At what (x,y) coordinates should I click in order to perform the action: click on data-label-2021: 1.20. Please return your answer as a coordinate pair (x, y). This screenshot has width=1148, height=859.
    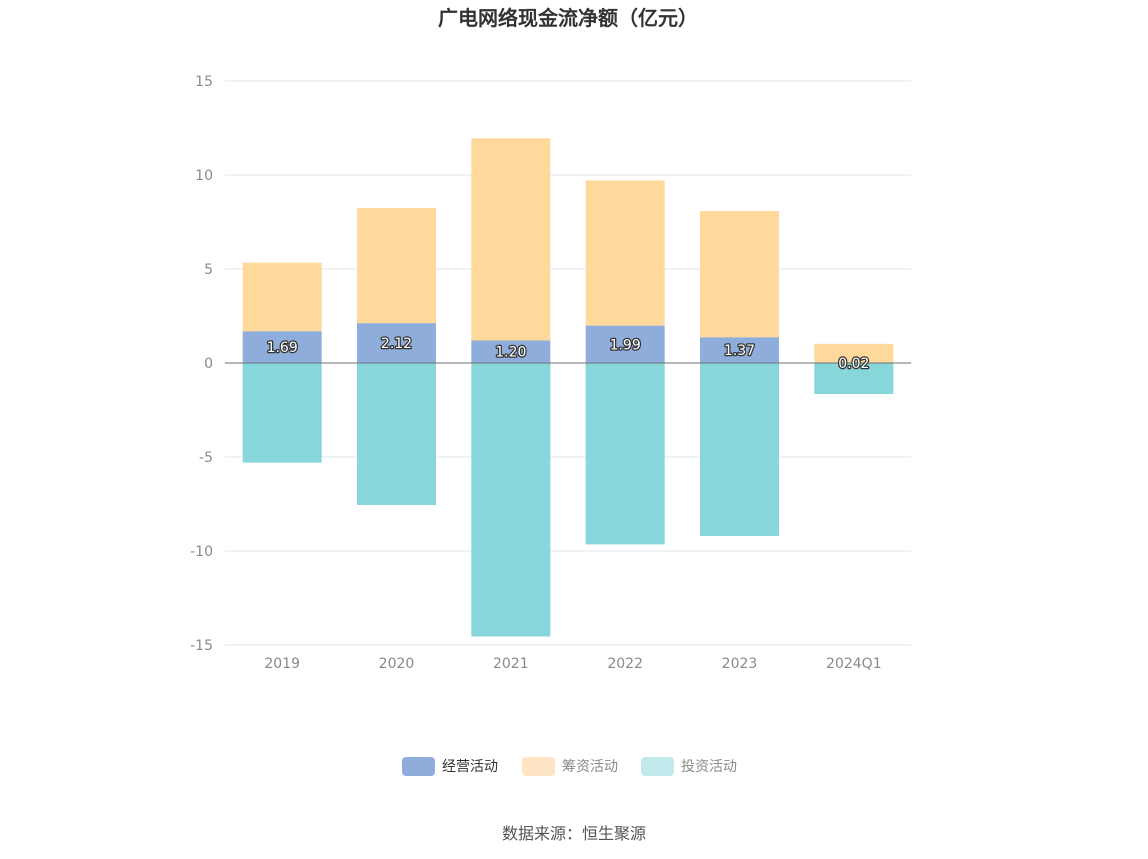
    Looking at the image, I should click on (510, 353).